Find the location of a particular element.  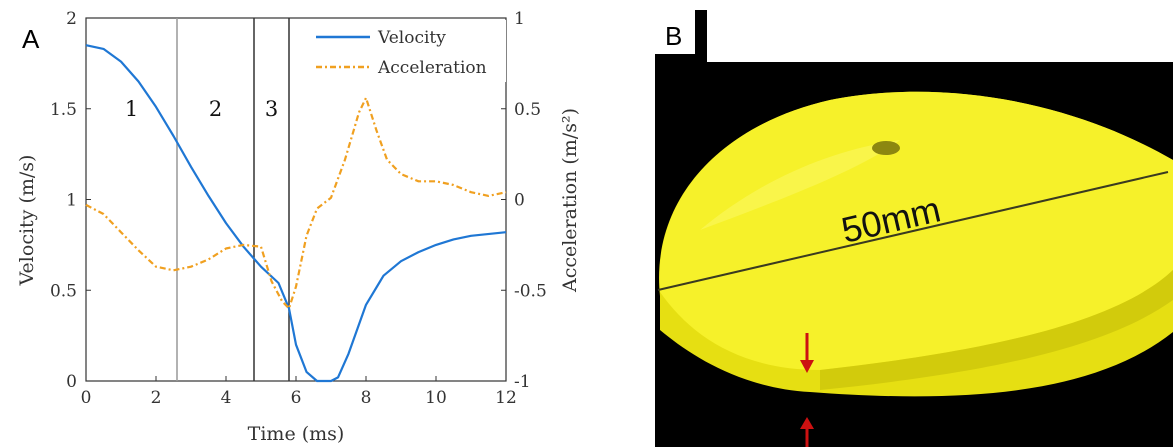

panel-a-label: A is located at coordinates (31, 39).